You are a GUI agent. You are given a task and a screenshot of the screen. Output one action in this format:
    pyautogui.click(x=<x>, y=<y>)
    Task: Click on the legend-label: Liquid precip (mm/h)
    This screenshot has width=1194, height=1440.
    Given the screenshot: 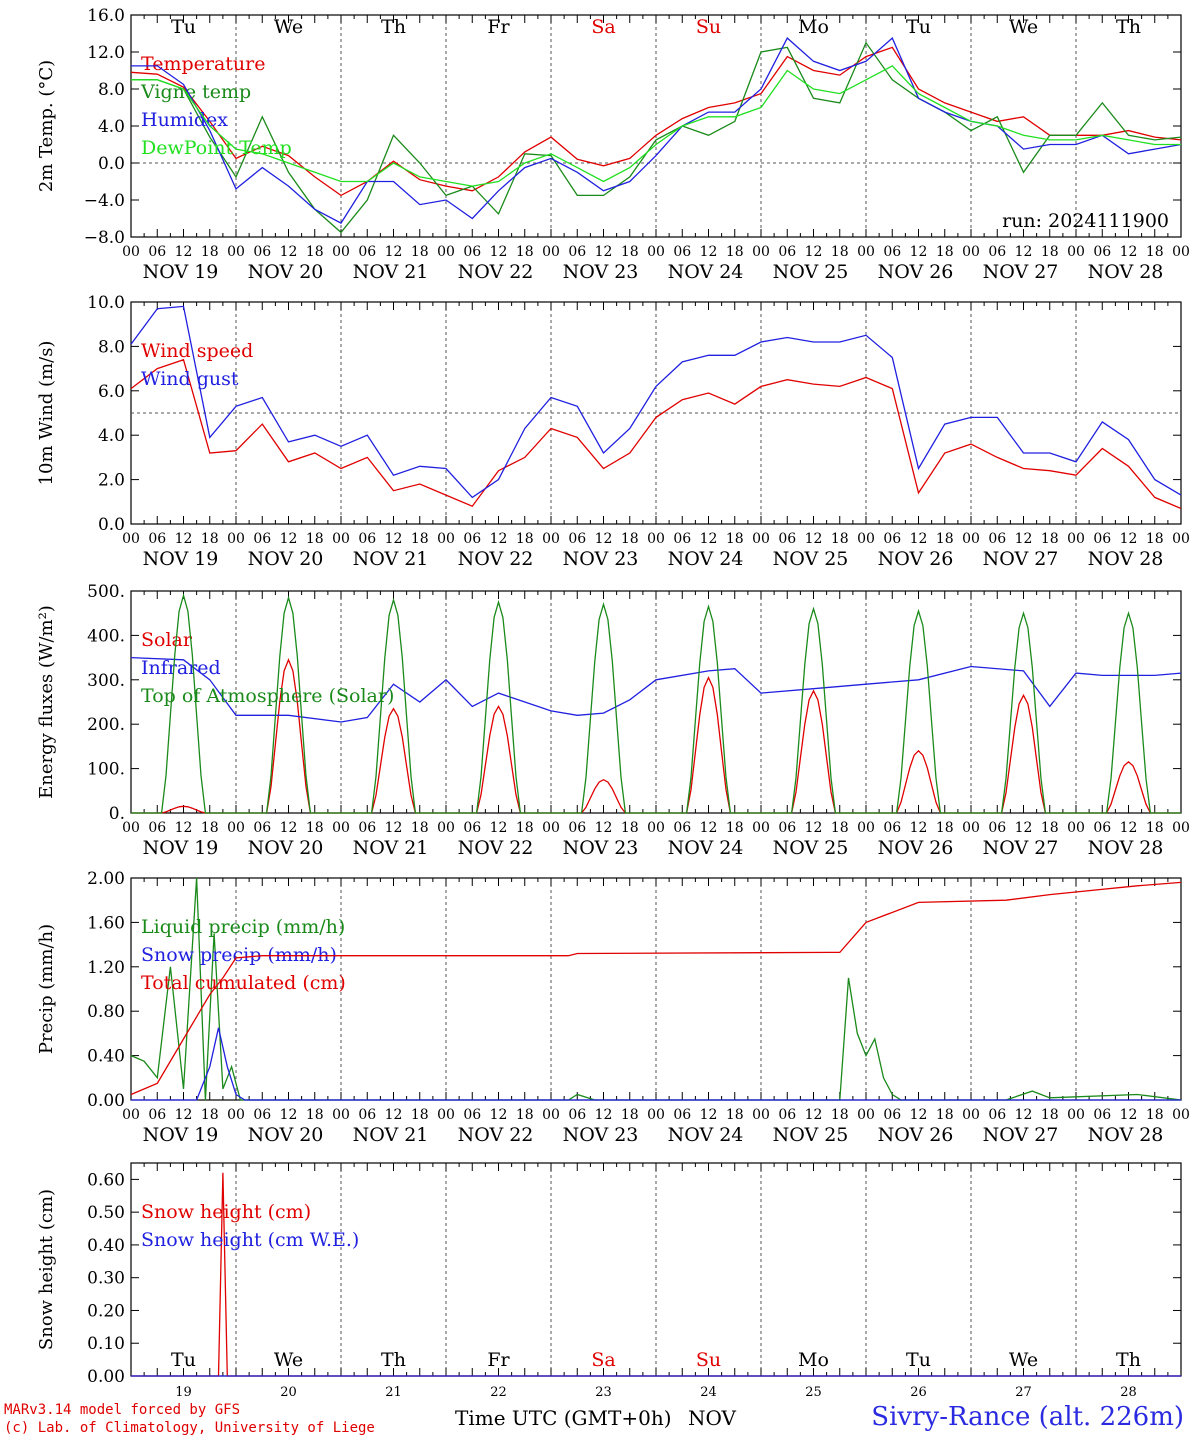 What is the action you would take?
    pyautogui.click(x=243, y=927)
    